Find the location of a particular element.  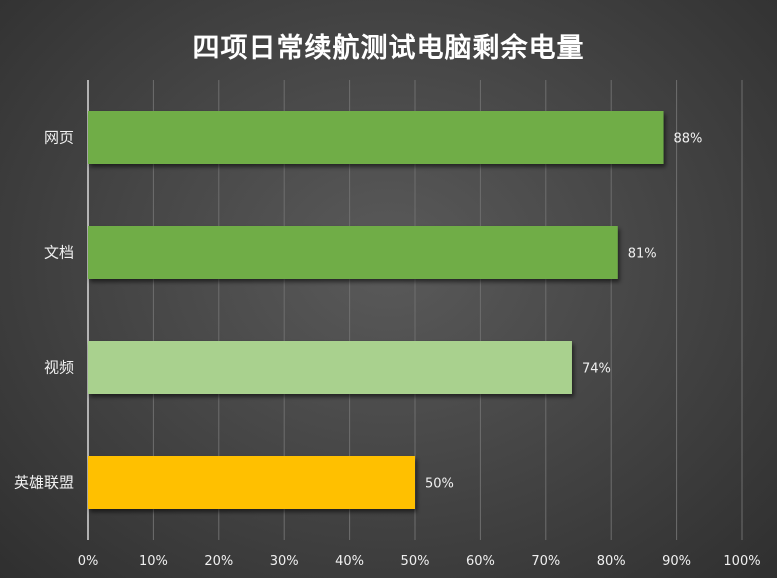

x-tick-label: 20% is located at coordinates (218, 561).